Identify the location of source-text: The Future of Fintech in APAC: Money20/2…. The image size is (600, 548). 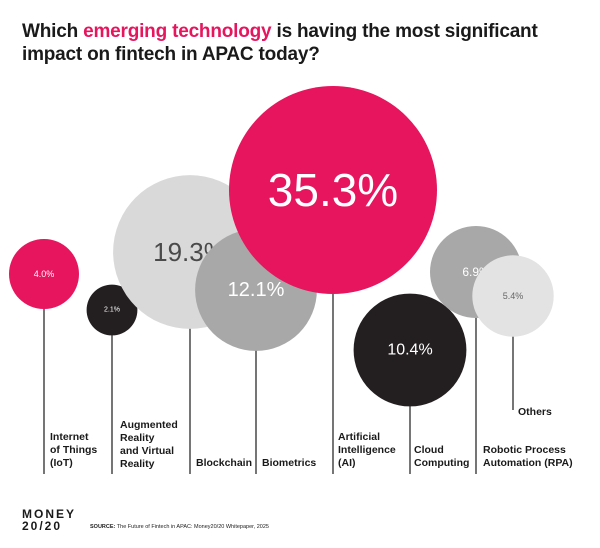
(192, 527).